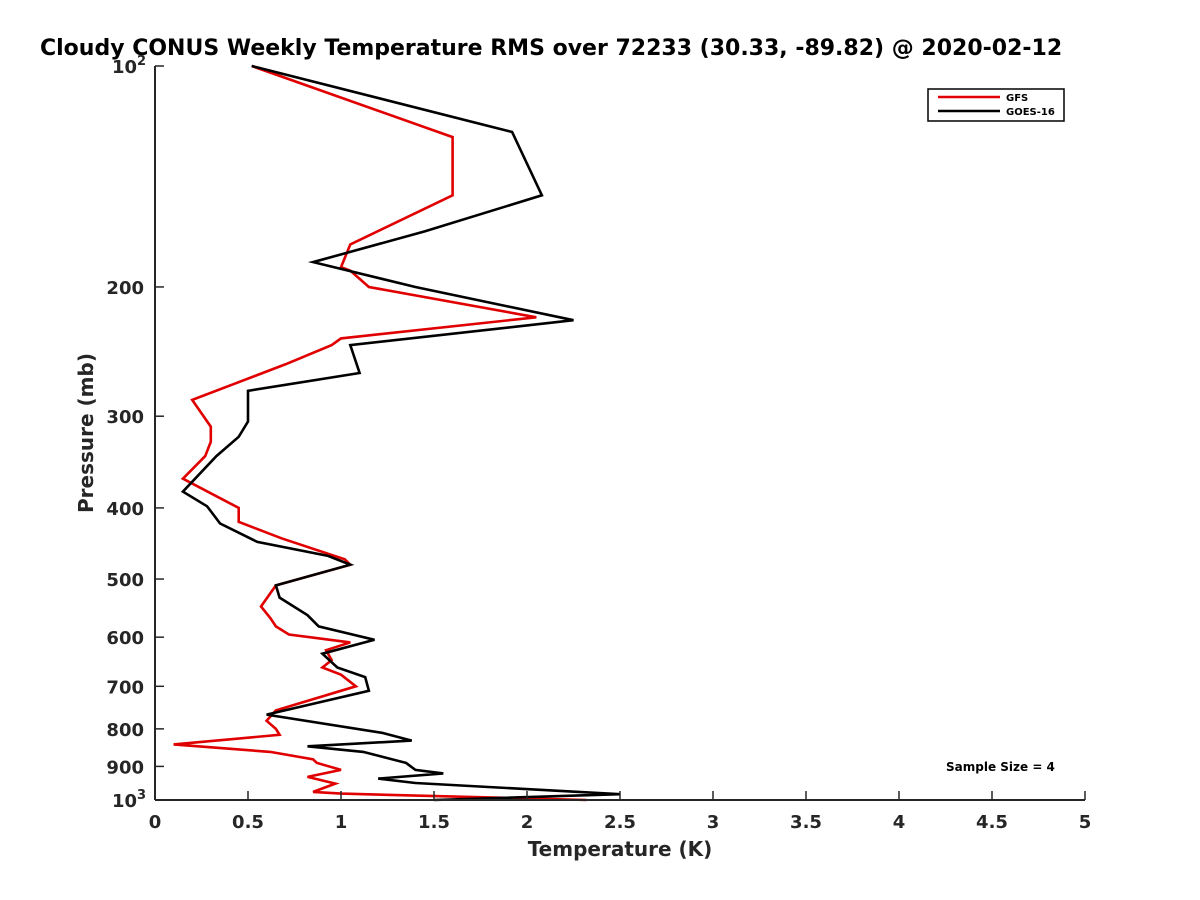 The height and width of the screenshot is (900, 1200). Describe the element at coordinates (125, 509) in the screenshot. I see `y-tick-label: 400` at that location.